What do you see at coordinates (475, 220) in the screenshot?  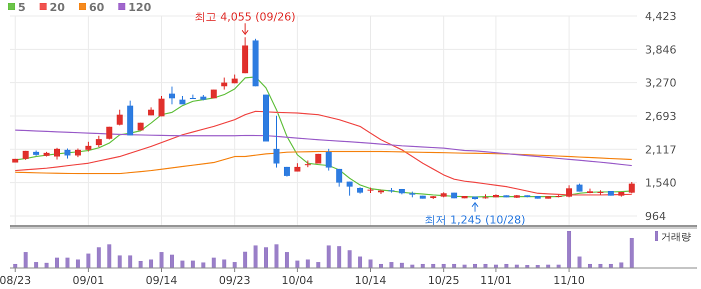 I see `annotation: 최저 1,245 (10/28)` at bounding box center [475, 220].